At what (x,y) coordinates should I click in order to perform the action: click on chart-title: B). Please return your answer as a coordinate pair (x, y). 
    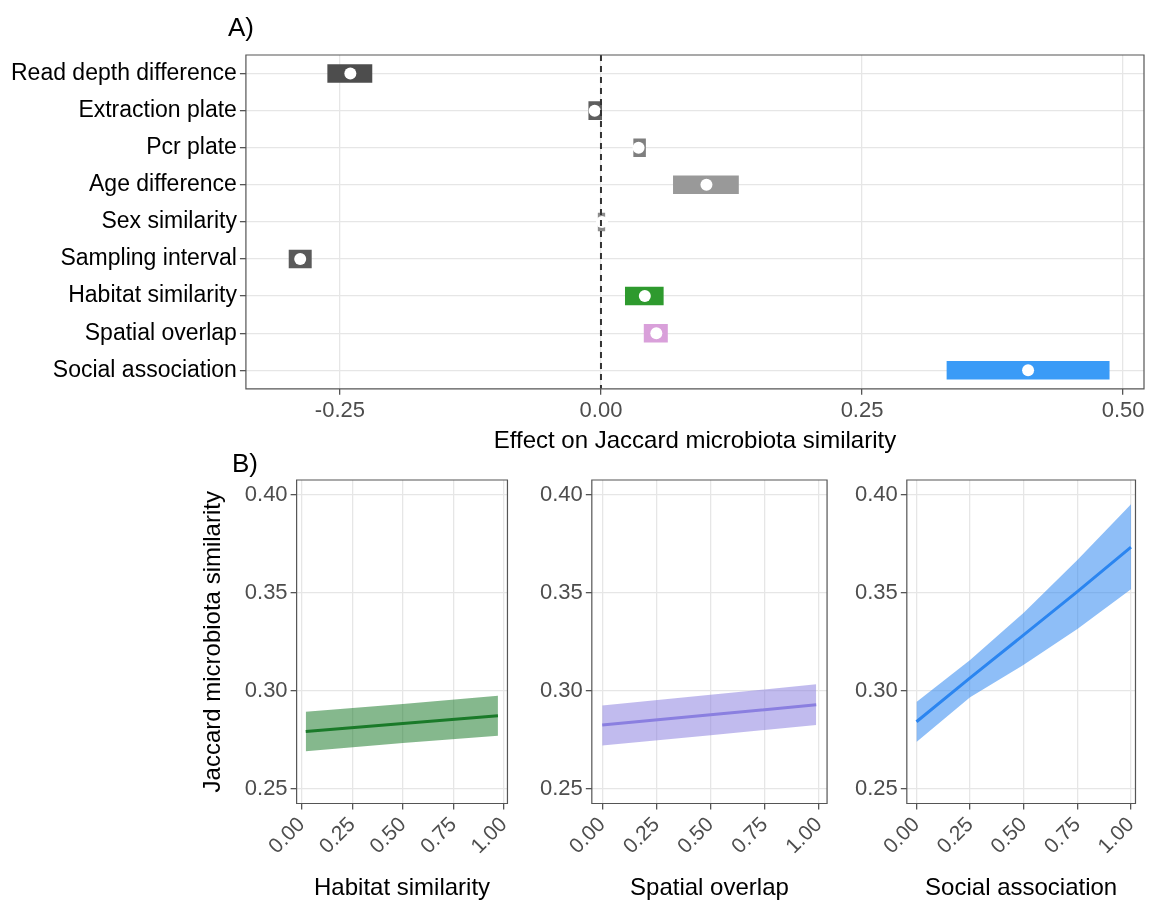
    Looking at the image, I should click on (245, 463).